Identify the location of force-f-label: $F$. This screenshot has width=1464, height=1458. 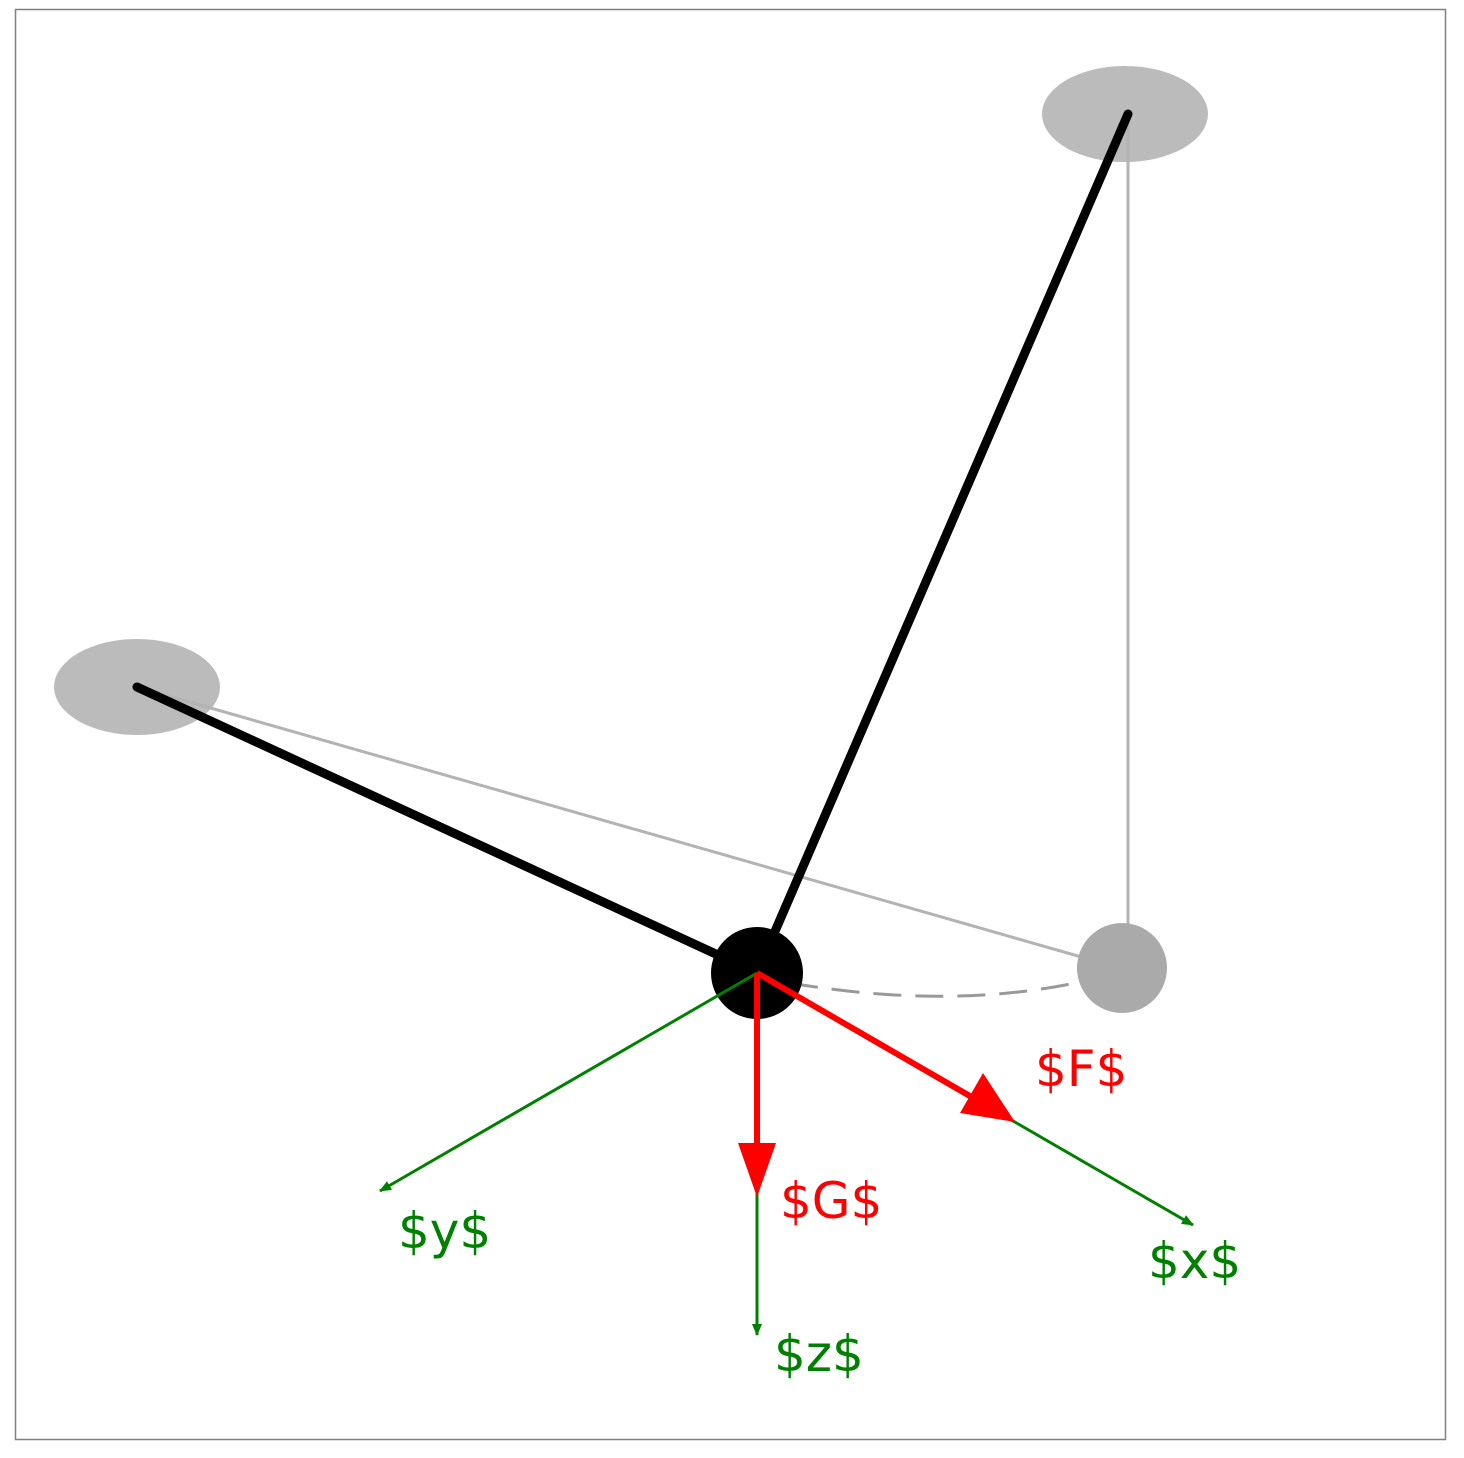
(1081, 1069).